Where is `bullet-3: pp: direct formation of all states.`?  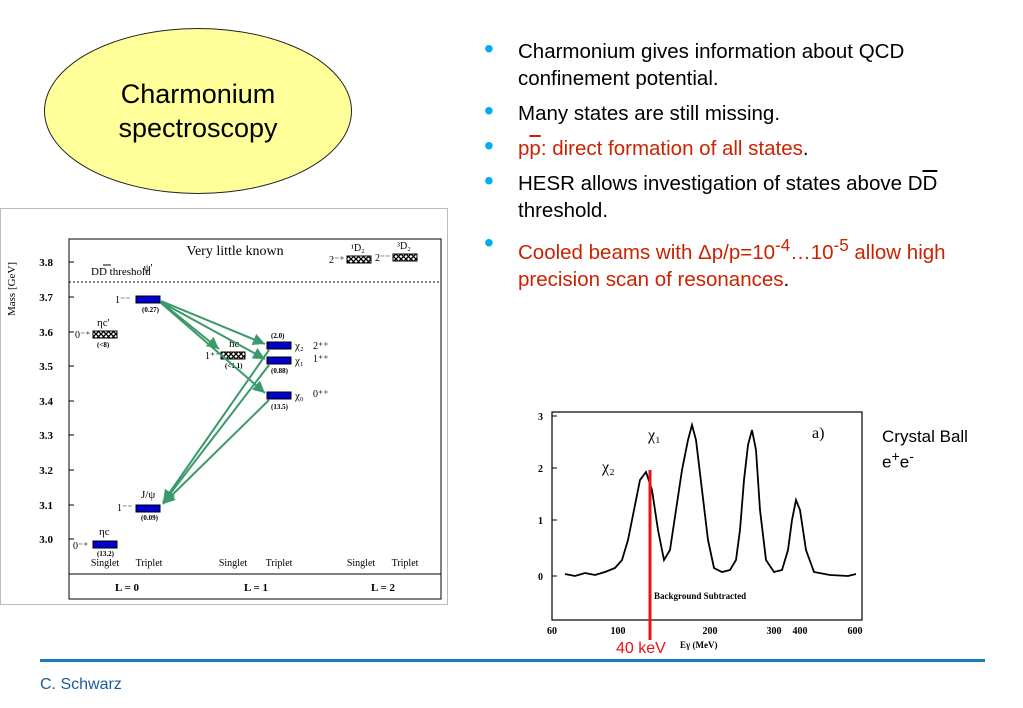 bullet-3: pp: direct formation of all states. is located at coordinates (751, 147).